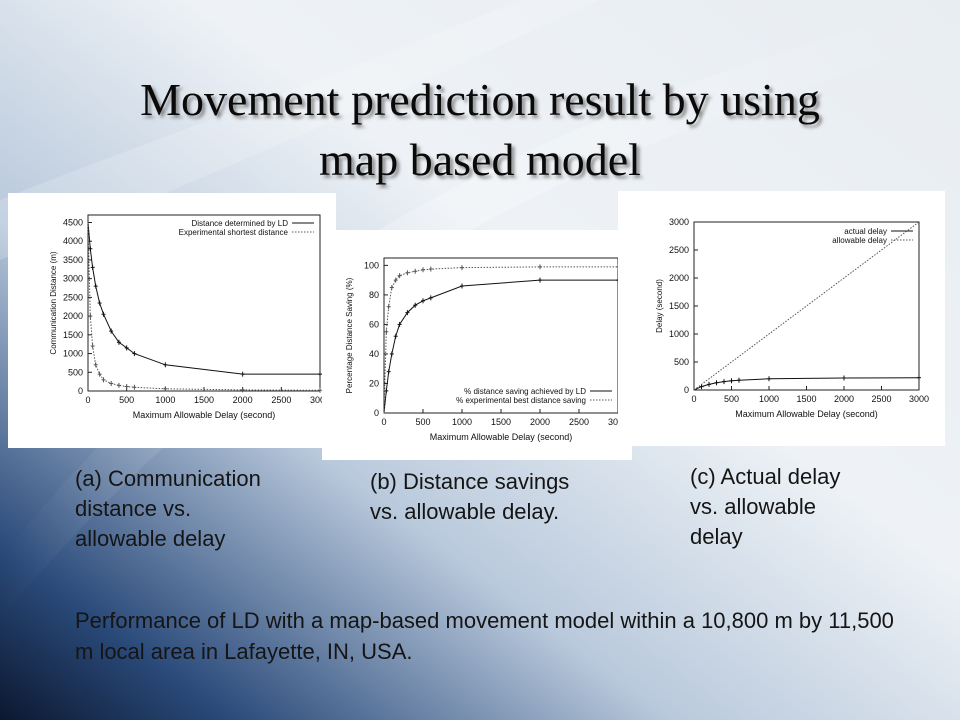 The image size is (960, 720). Describe the element at coordinates (525, 391) in the screenshot. I see `legend-label-1: % distance saving achieved by LD` at that location.